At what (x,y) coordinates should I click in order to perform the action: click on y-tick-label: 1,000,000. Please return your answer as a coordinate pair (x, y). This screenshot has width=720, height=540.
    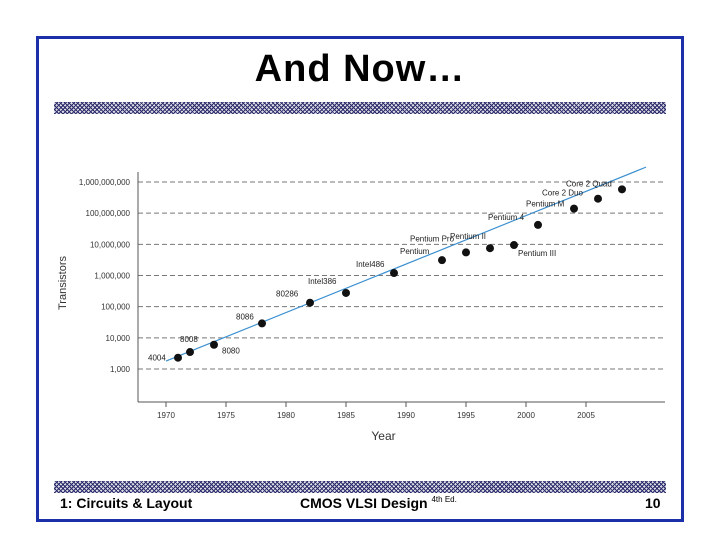
    Looking at the image, I should click on (112, 276).